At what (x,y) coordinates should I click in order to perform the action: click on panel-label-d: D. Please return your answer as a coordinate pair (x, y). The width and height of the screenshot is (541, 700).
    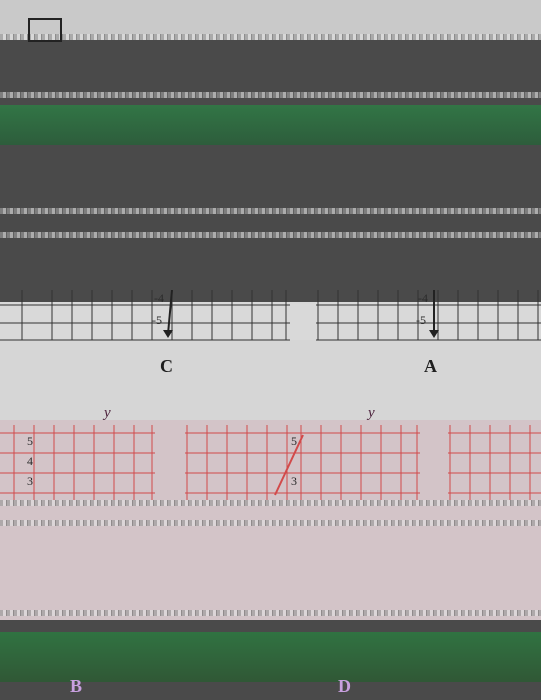
    Looking at the image, I should click on (344, 686).